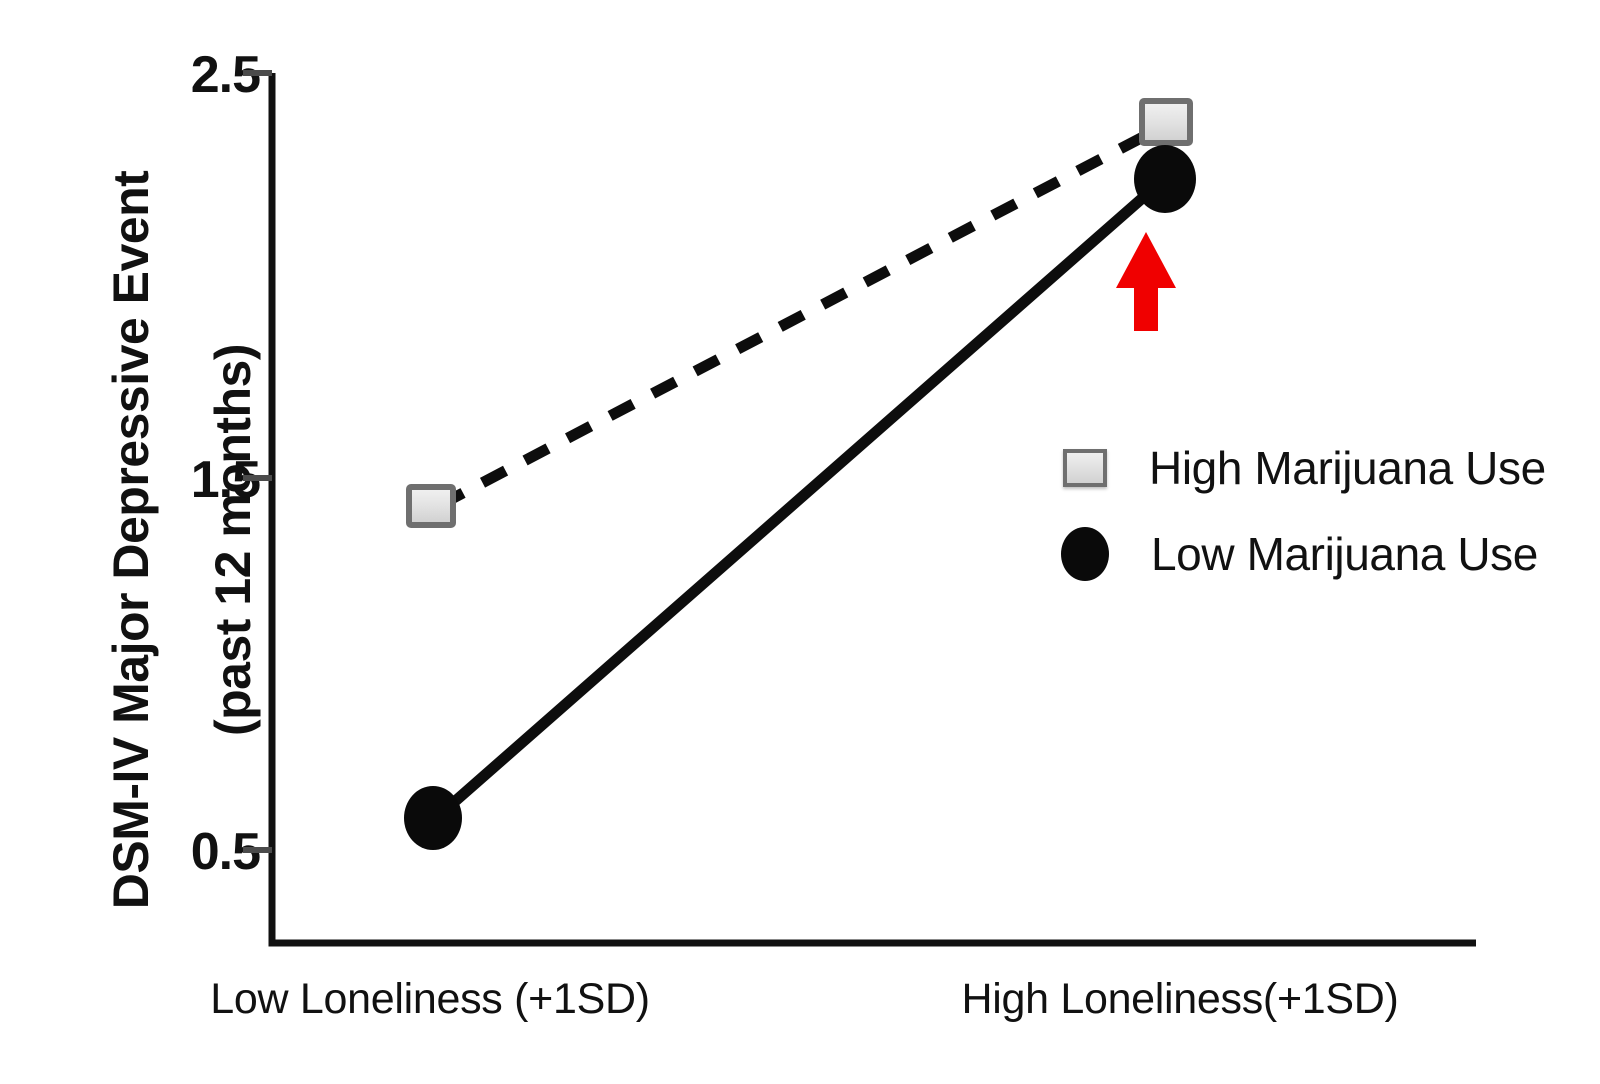  I want to click on legend: High Marijuana Use Low Marijuana Use, so click(1322, 511).